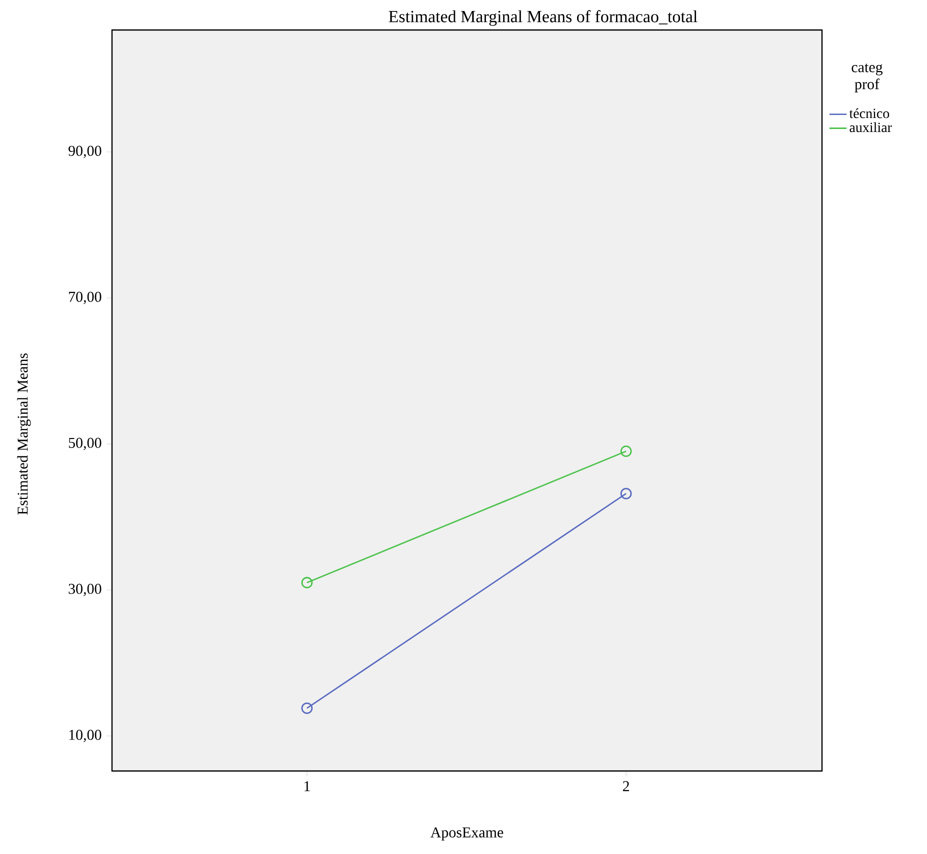 The width and height of the screenshot is (927, 854). Describe the element at coordinates (85, 736) in the screenshot. I see `y-tick-label: 10,00` at that location.